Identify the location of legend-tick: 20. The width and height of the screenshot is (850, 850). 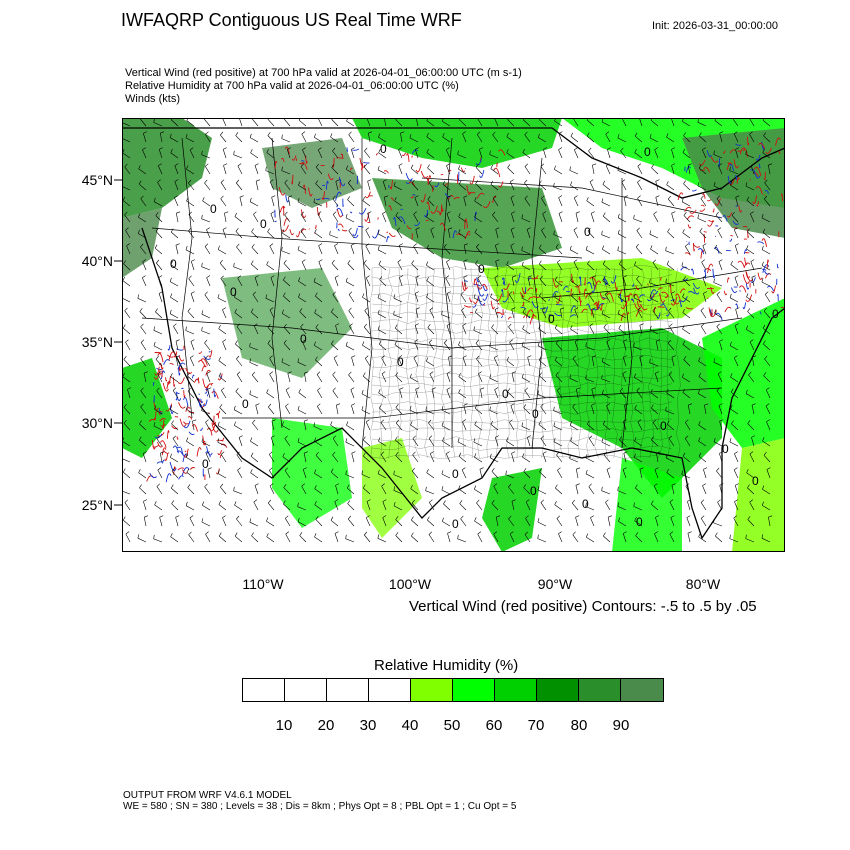
(326, 725).